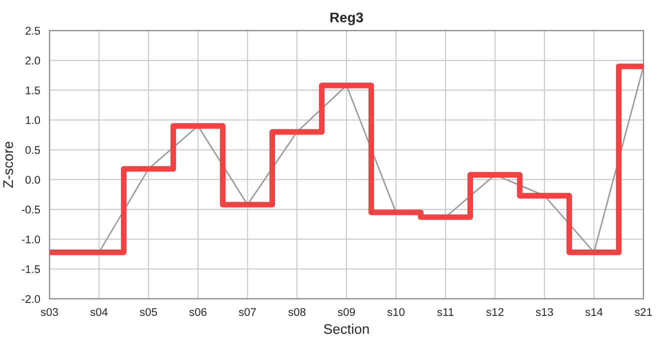 The width and height of the screenshot is (660, 360). I want to click on x-tick-label: s09, so click(346, 312).